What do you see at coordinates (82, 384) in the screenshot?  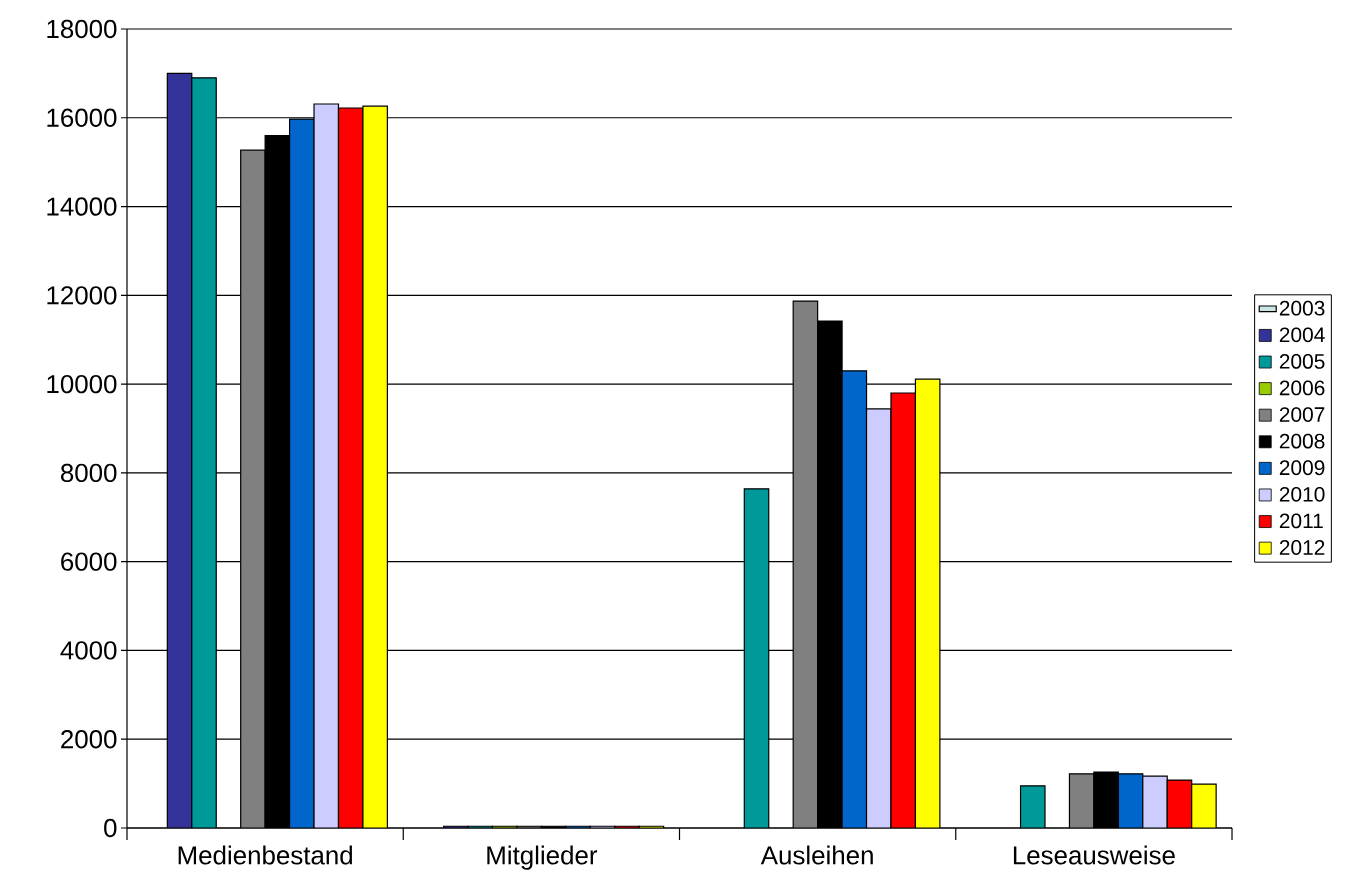 I see `y-tick-label: 10000` at bounding box center [82, 384].